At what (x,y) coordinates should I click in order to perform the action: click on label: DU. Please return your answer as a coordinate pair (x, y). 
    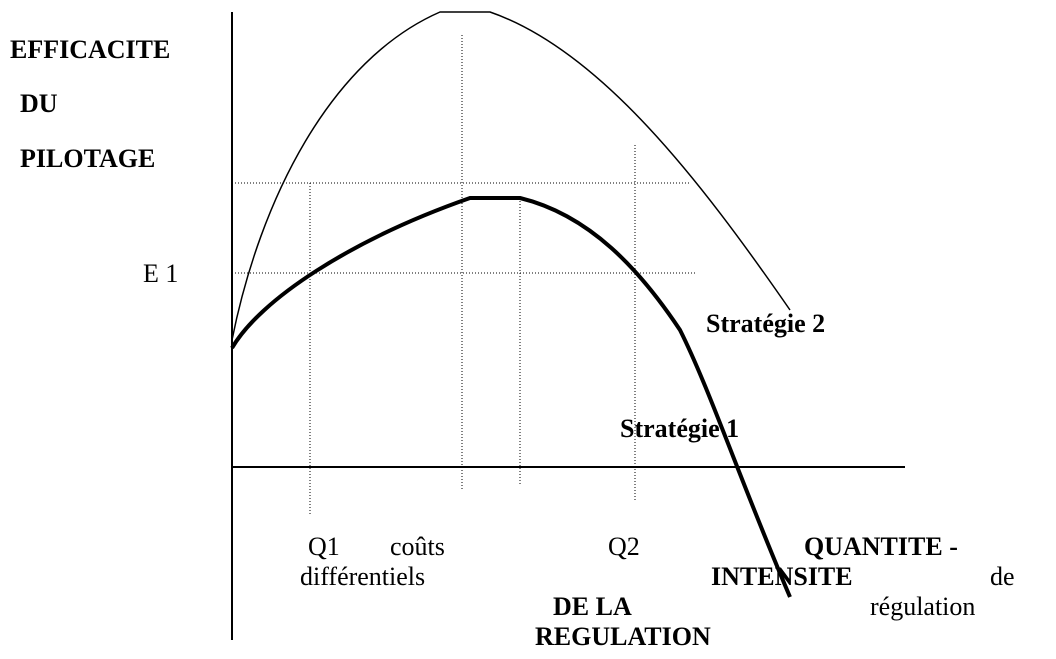
    Looking at the image, I should click on (39, 103).